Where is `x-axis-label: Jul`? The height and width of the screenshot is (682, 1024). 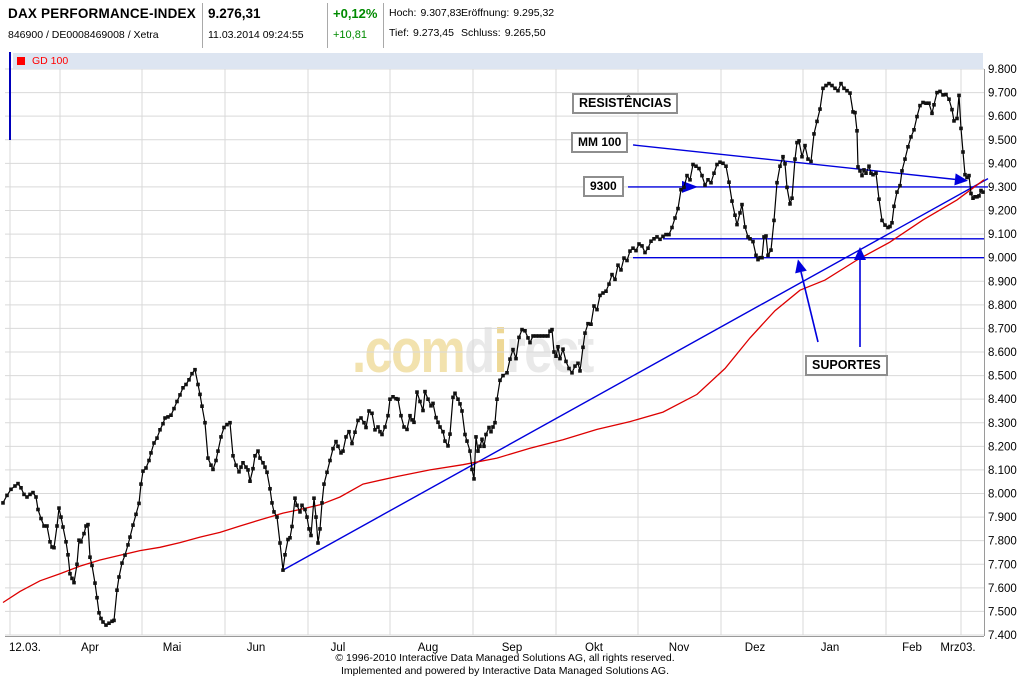 x-axis-label: Jul is located at coordinates (338, 648).